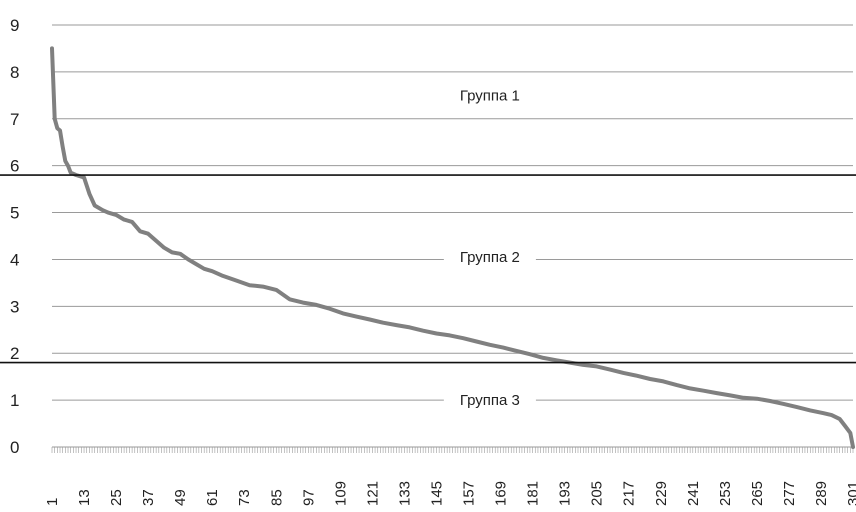 This screenshot has width=856, height=512. I want to click on x-tick-label: 37, so click(148, 497).